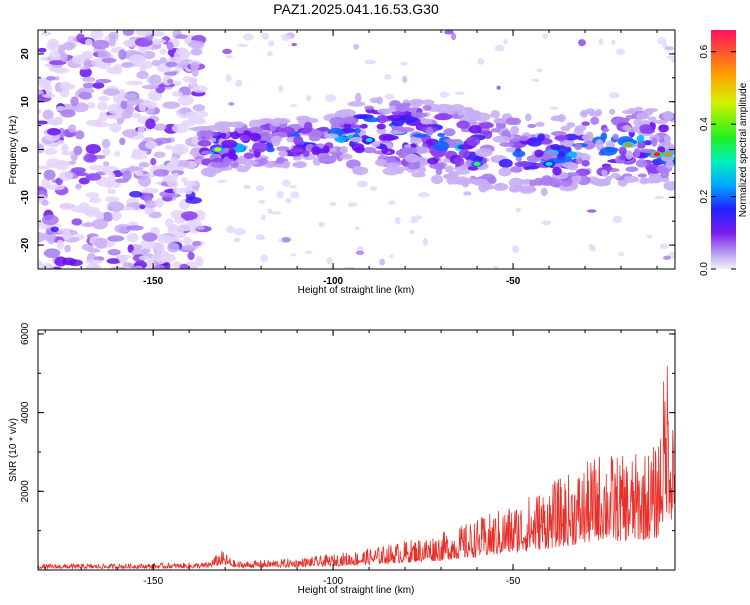 The height and width of the screenshot is (605, 750). What do you see at coordinates (25, 197) in the screenshot?
I see `heatmap-ytick-label: -10` at bounding box center [25, 197].